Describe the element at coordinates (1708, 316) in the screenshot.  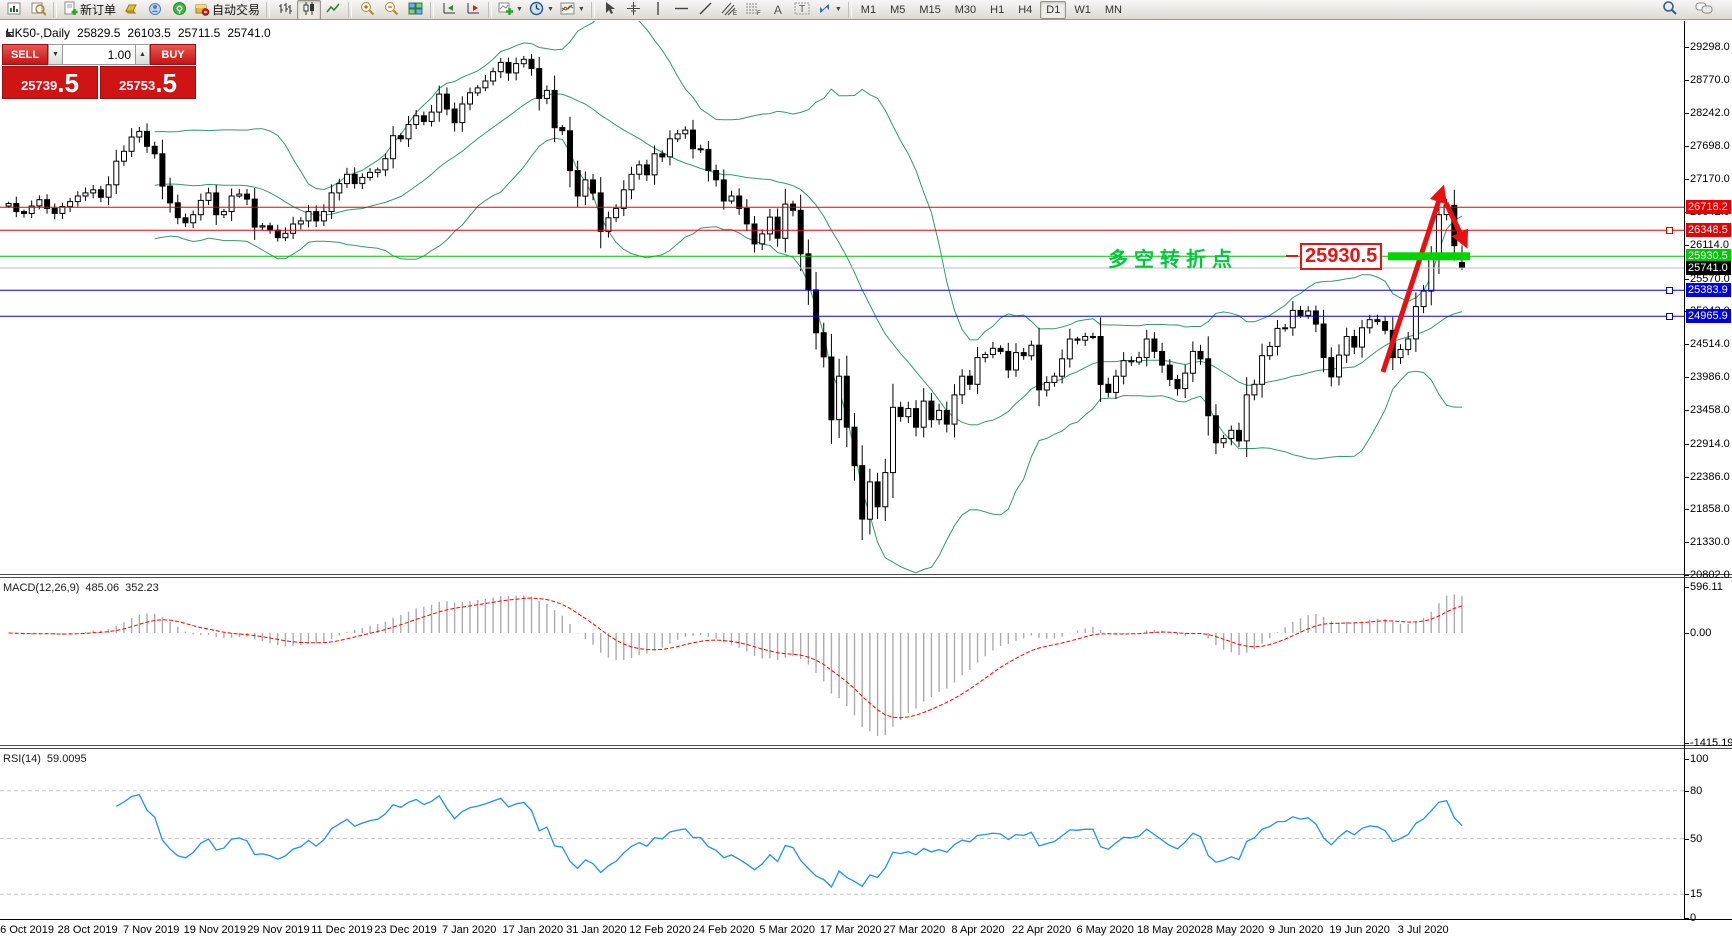
I see `price-line-label: 24965.9` at that location.